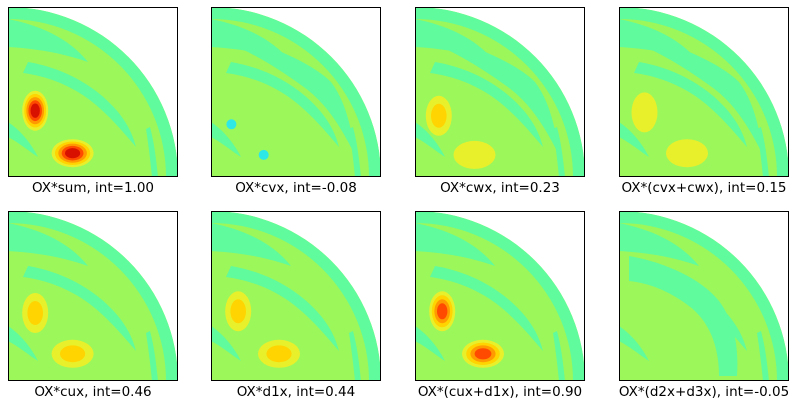 This screenshot has height=407, width=798. I want to click on panel-caption: OX*(cux+d1x), int=0.90, so click(500, 392).